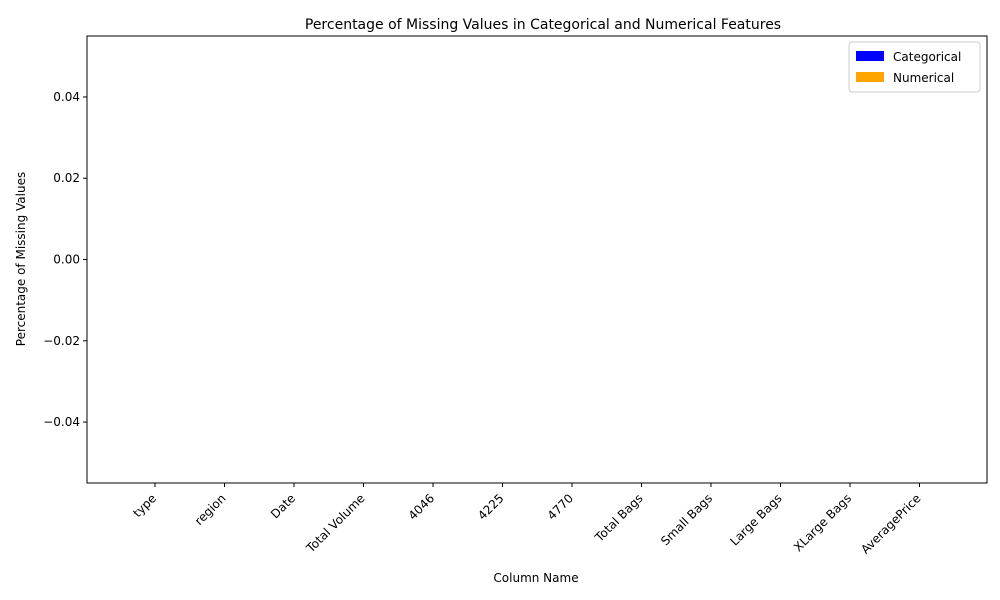  What do you see at coordinates (927, 57) in the screenshot?
I see `legend-label-categorical: Categorical` at bounding box center [927, 57].